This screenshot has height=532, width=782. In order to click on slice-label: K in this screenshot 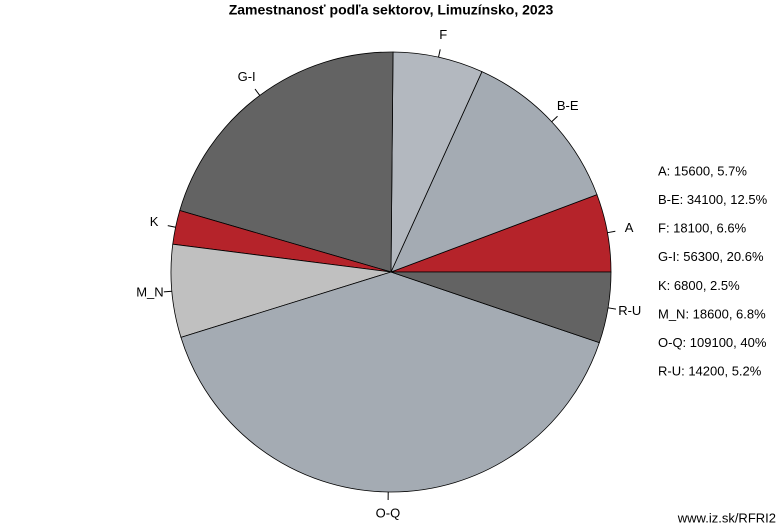, I will do `click(154, 221)`.